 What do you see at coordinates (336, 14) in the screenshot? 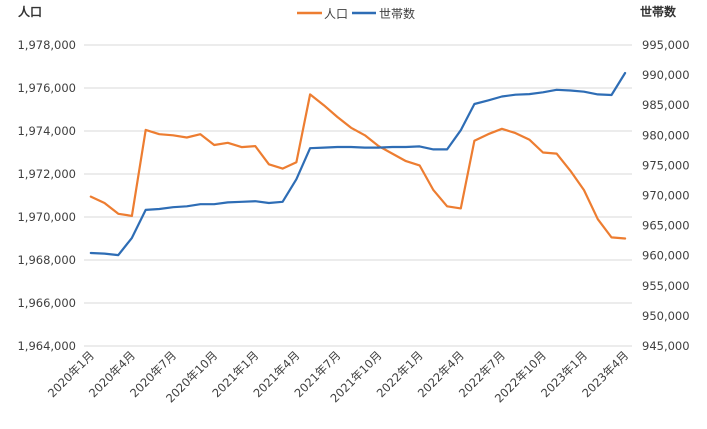
I see `legend-label-population: 人口` at bounding box center [336, 14].